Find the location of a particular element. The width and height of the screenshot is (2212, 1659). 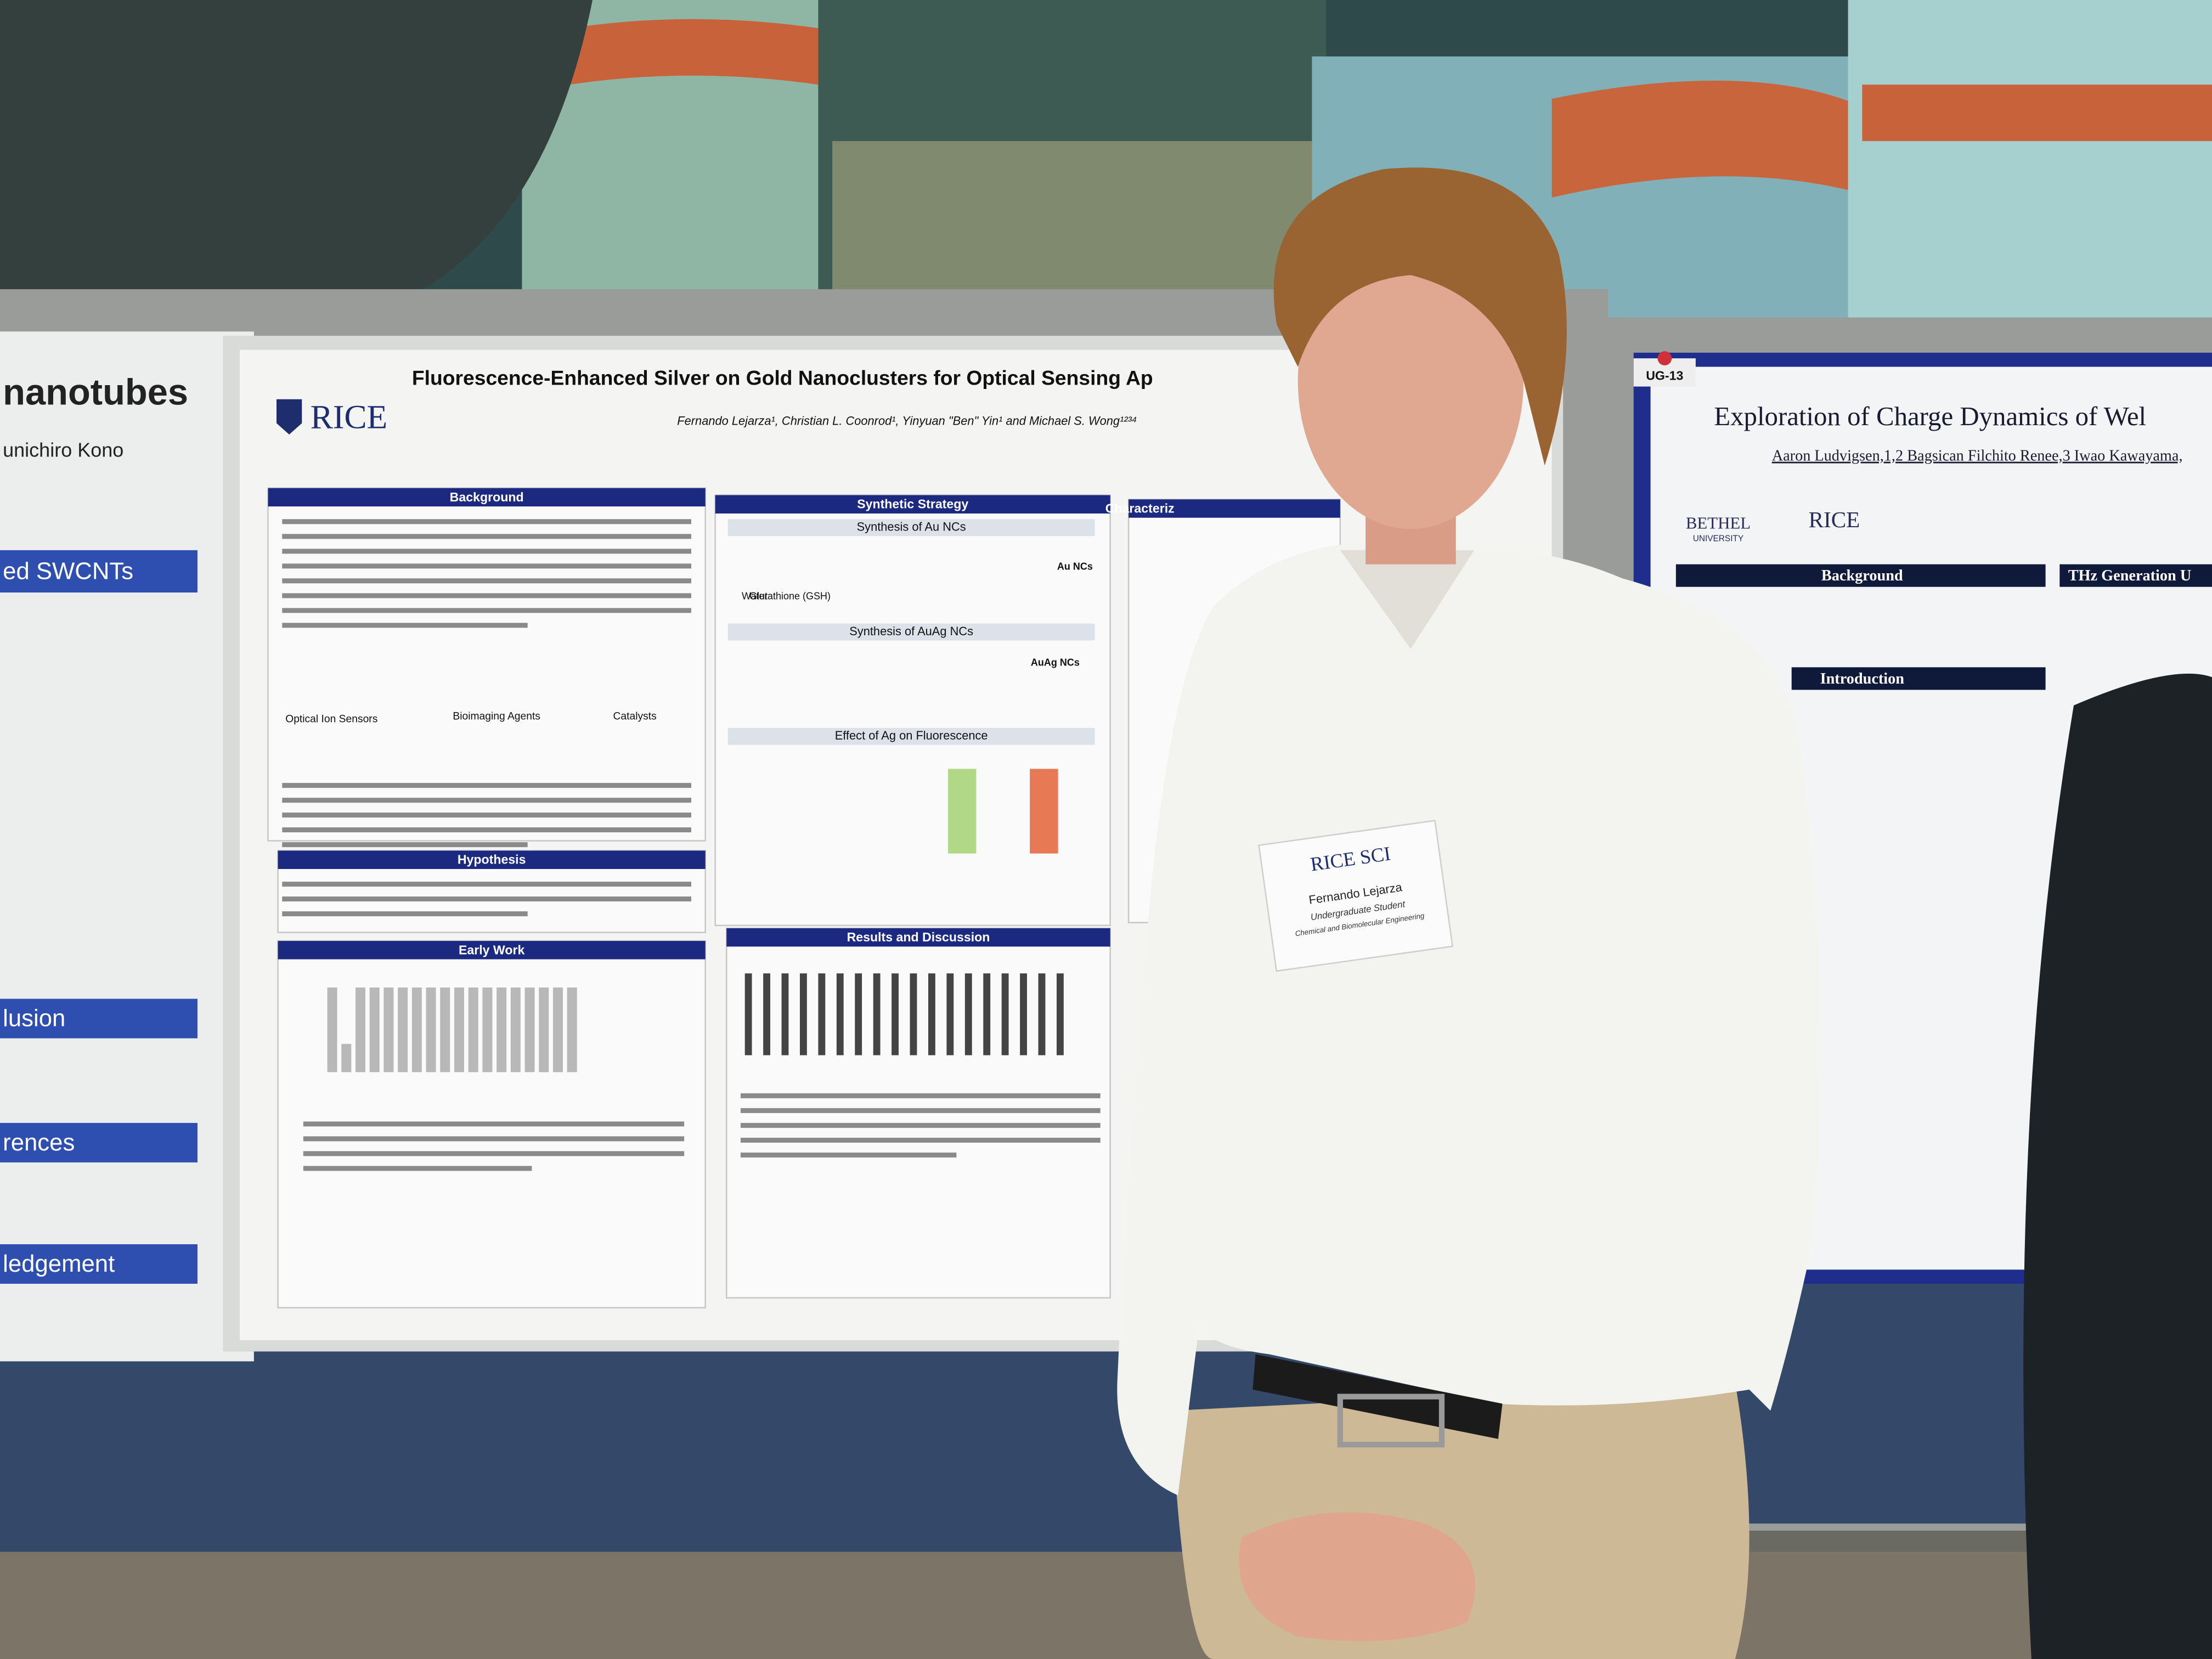

name-badge is located at coordinates (1356, 896).